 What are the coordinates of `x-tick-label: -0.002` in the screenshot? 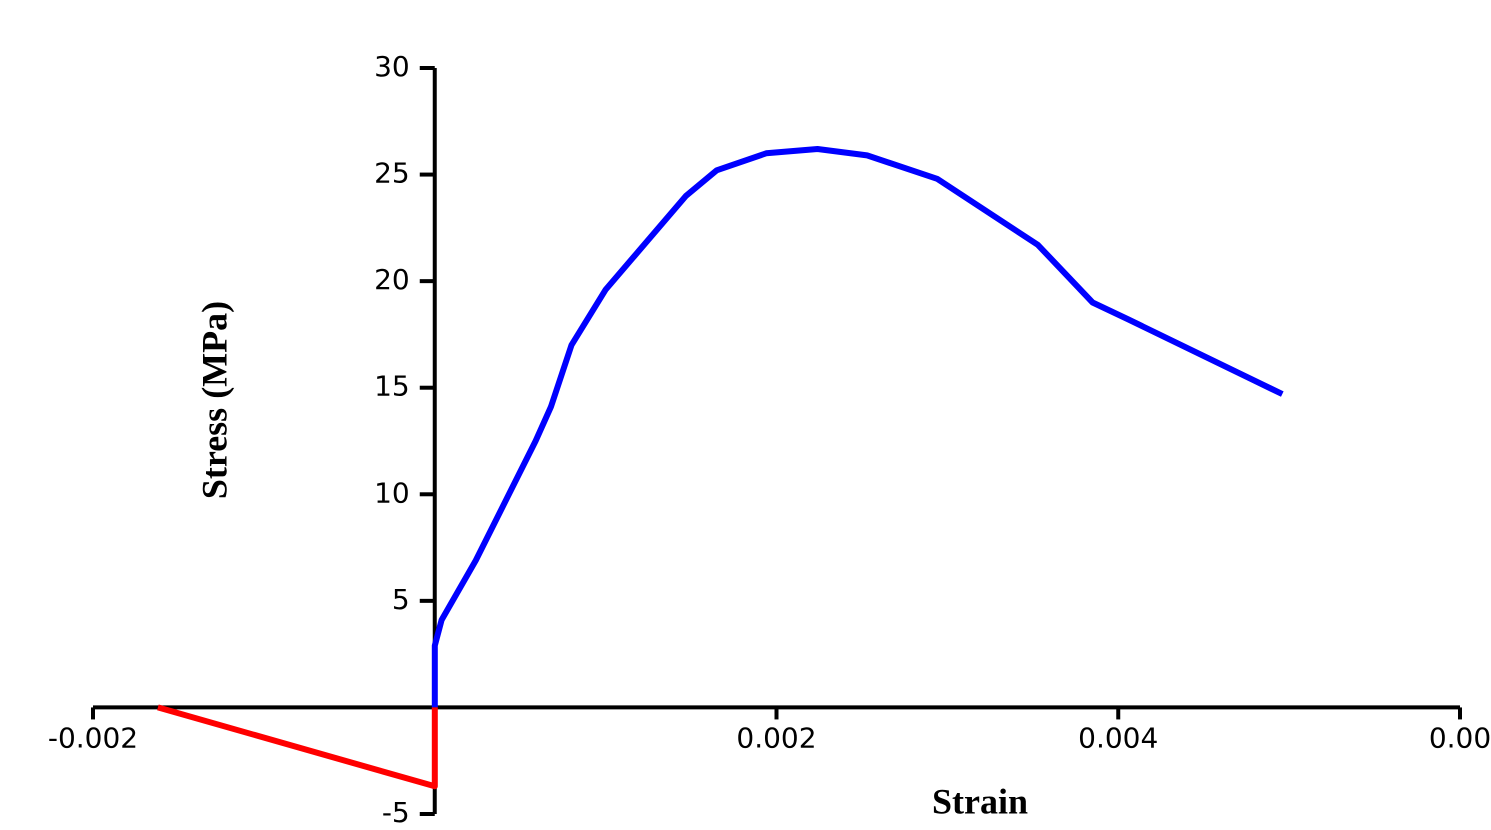 It's located at (93, 737).